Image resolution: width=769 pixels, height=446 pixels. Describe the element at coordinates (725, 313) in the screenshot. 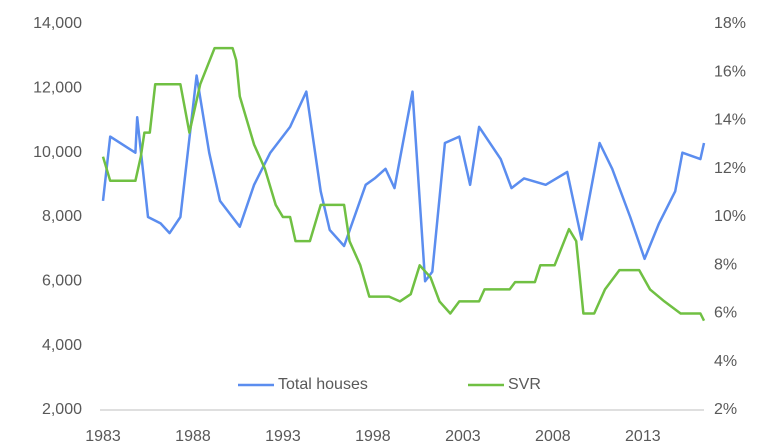

I see `y2-tick-label: 6%` at that location.